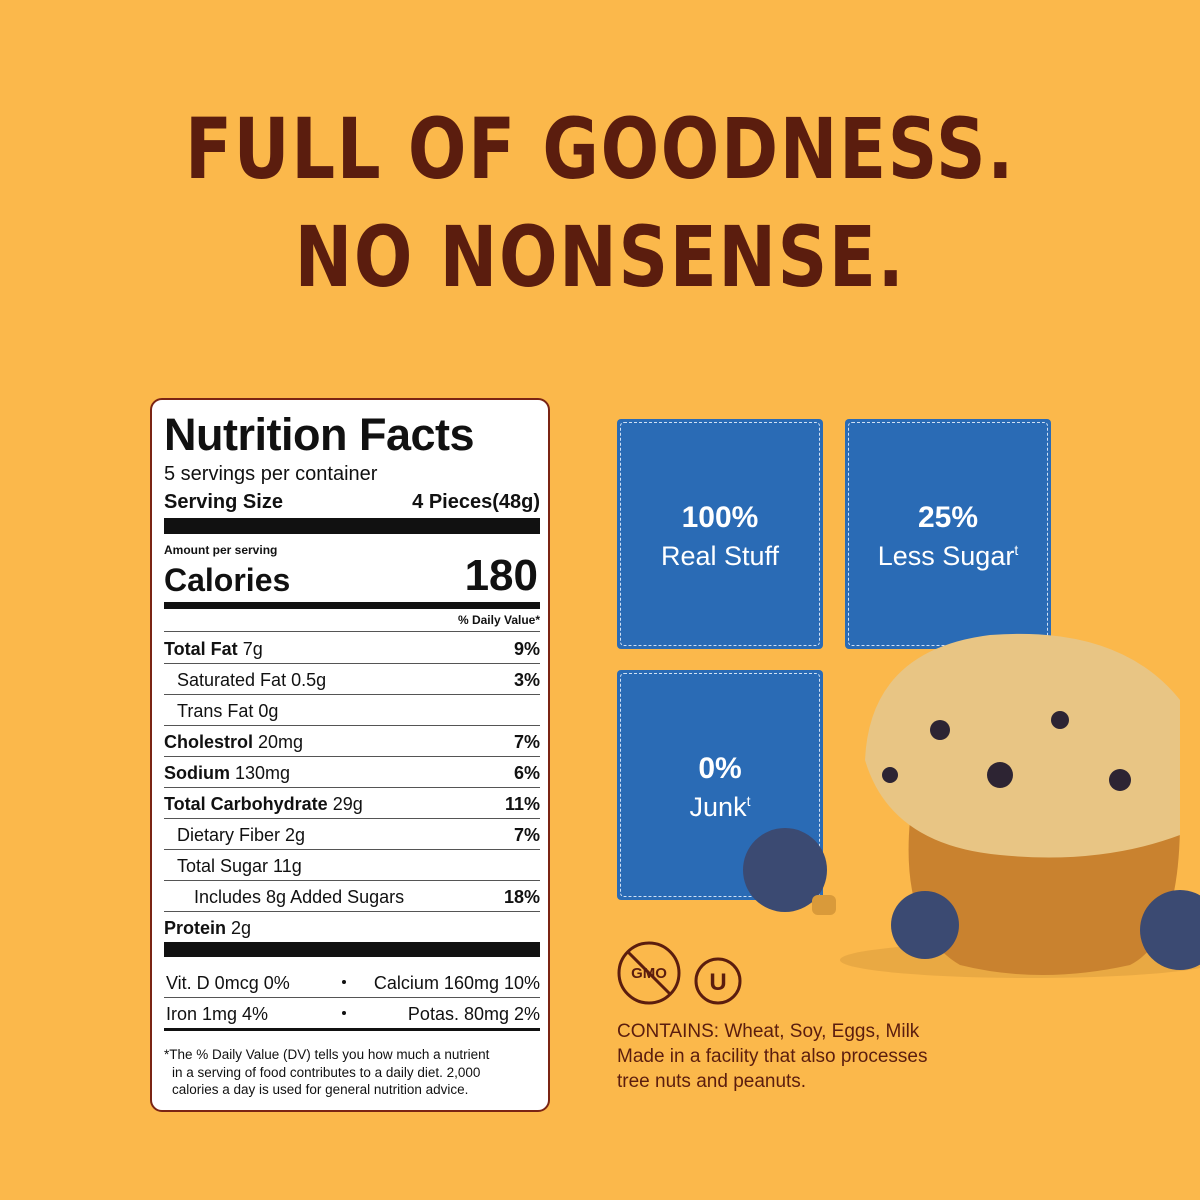  What do you see at coordinates (228, 711) in the screenshot?
I see `nutrient-name: Trans Fat 0g` at bounding box center [228, 711].